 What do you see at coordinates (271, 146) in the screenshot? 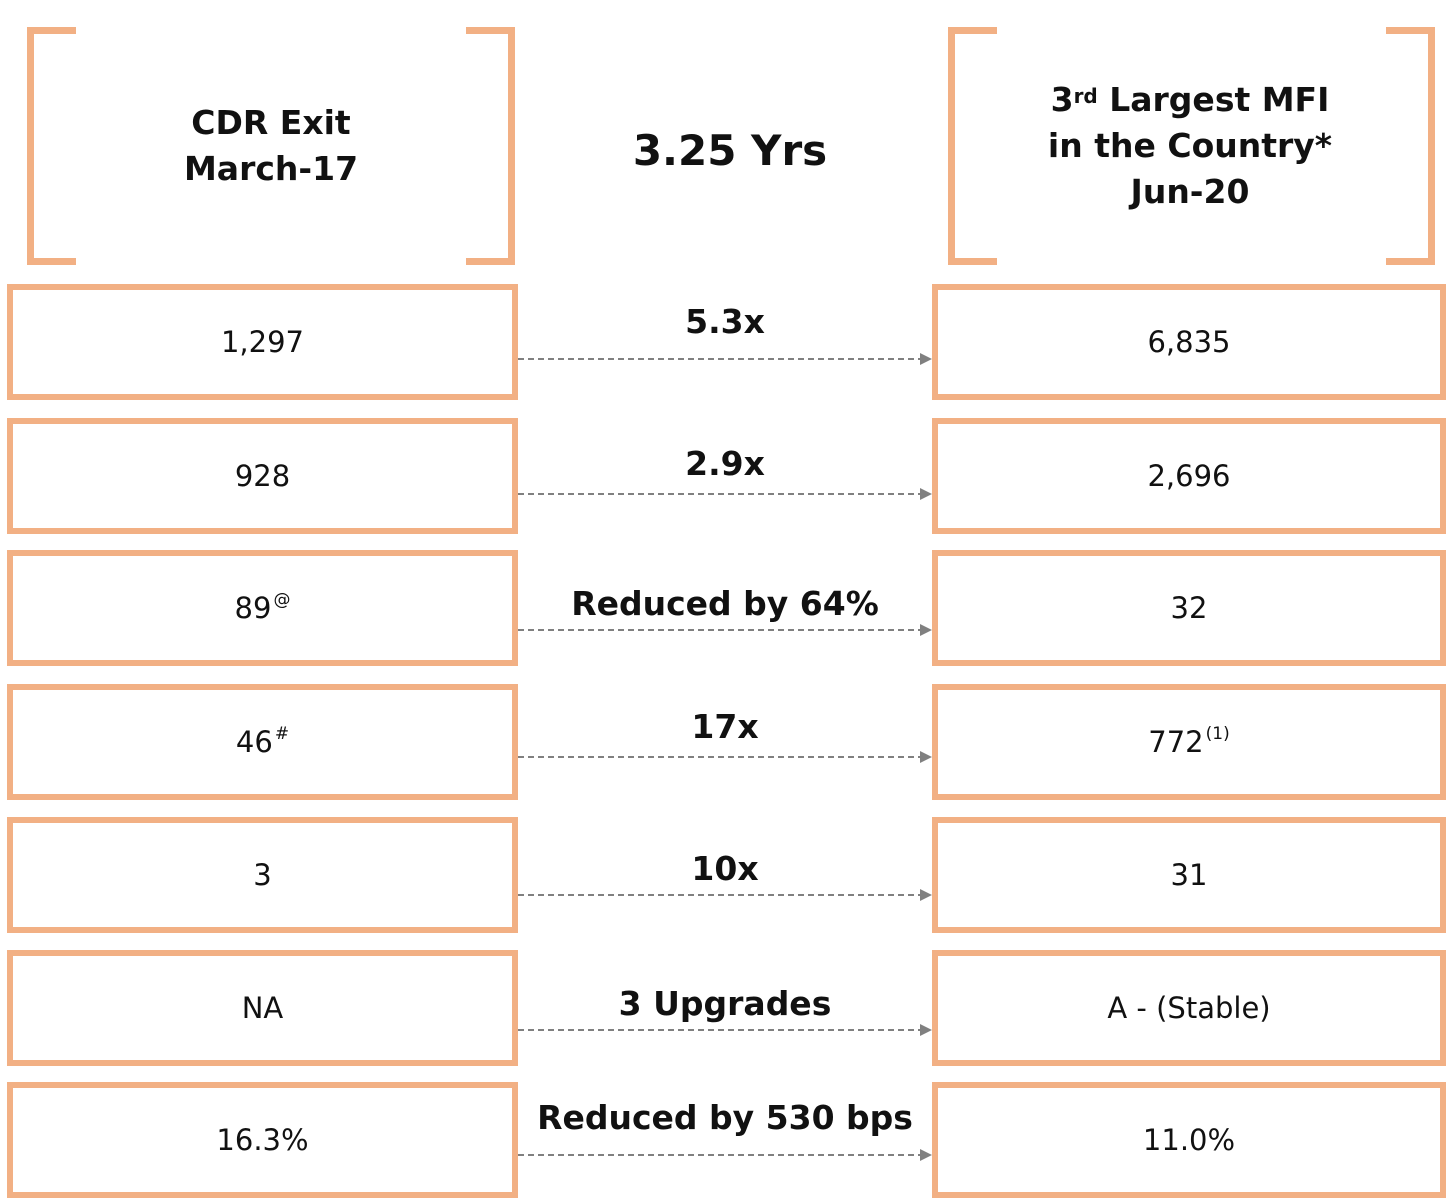
I see `header-left: CDR Exit March-17` at bounding box center [271, 146].